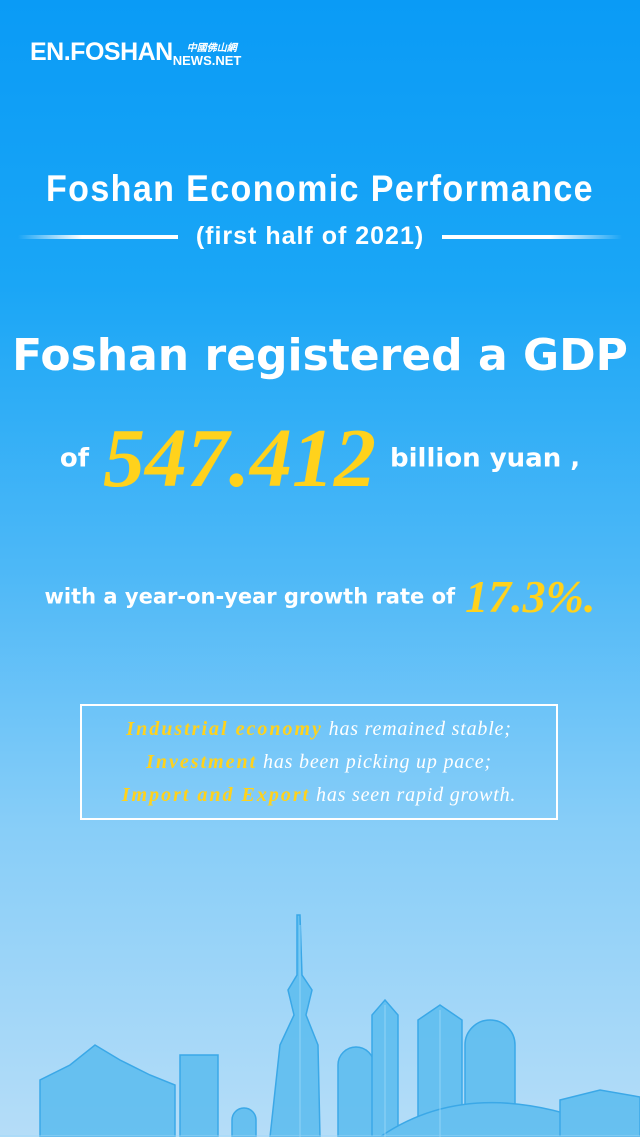 Image resolution: width=640 pixels, height=1137 pixels. I want to click on growth-value: 17.3%., so click(530, 596).